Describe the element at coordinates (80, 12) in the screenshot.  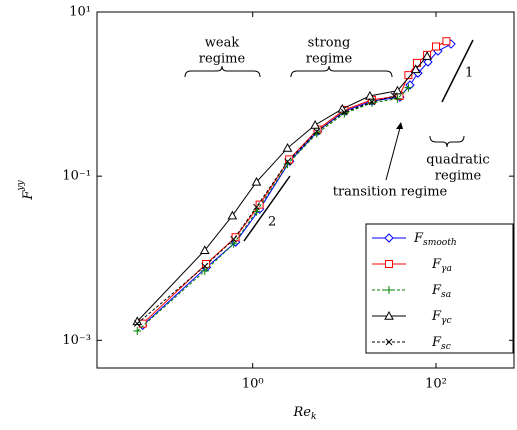
I see `y-tick-label: 10¹` at that location.